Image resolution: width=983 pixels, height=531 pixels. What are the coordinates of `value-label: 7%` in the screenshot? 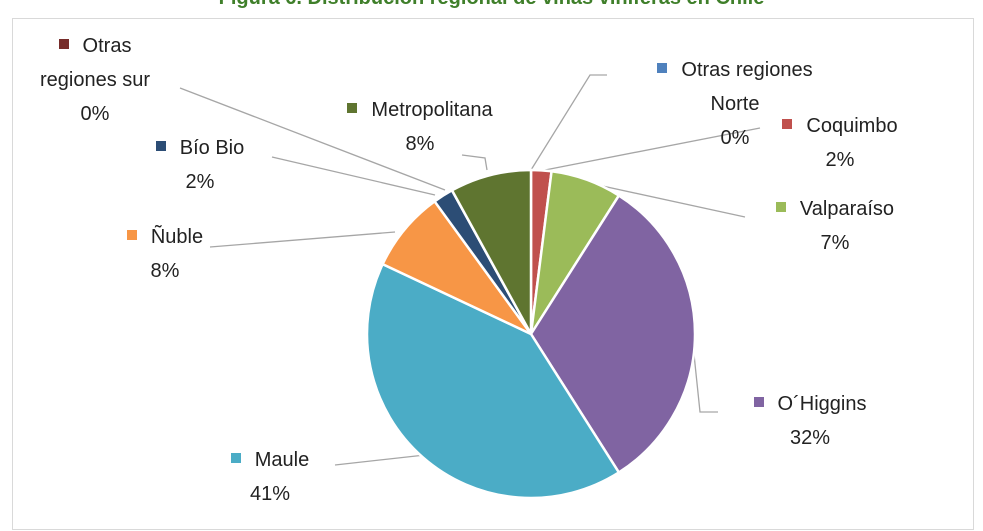 It's located at (835, 243).